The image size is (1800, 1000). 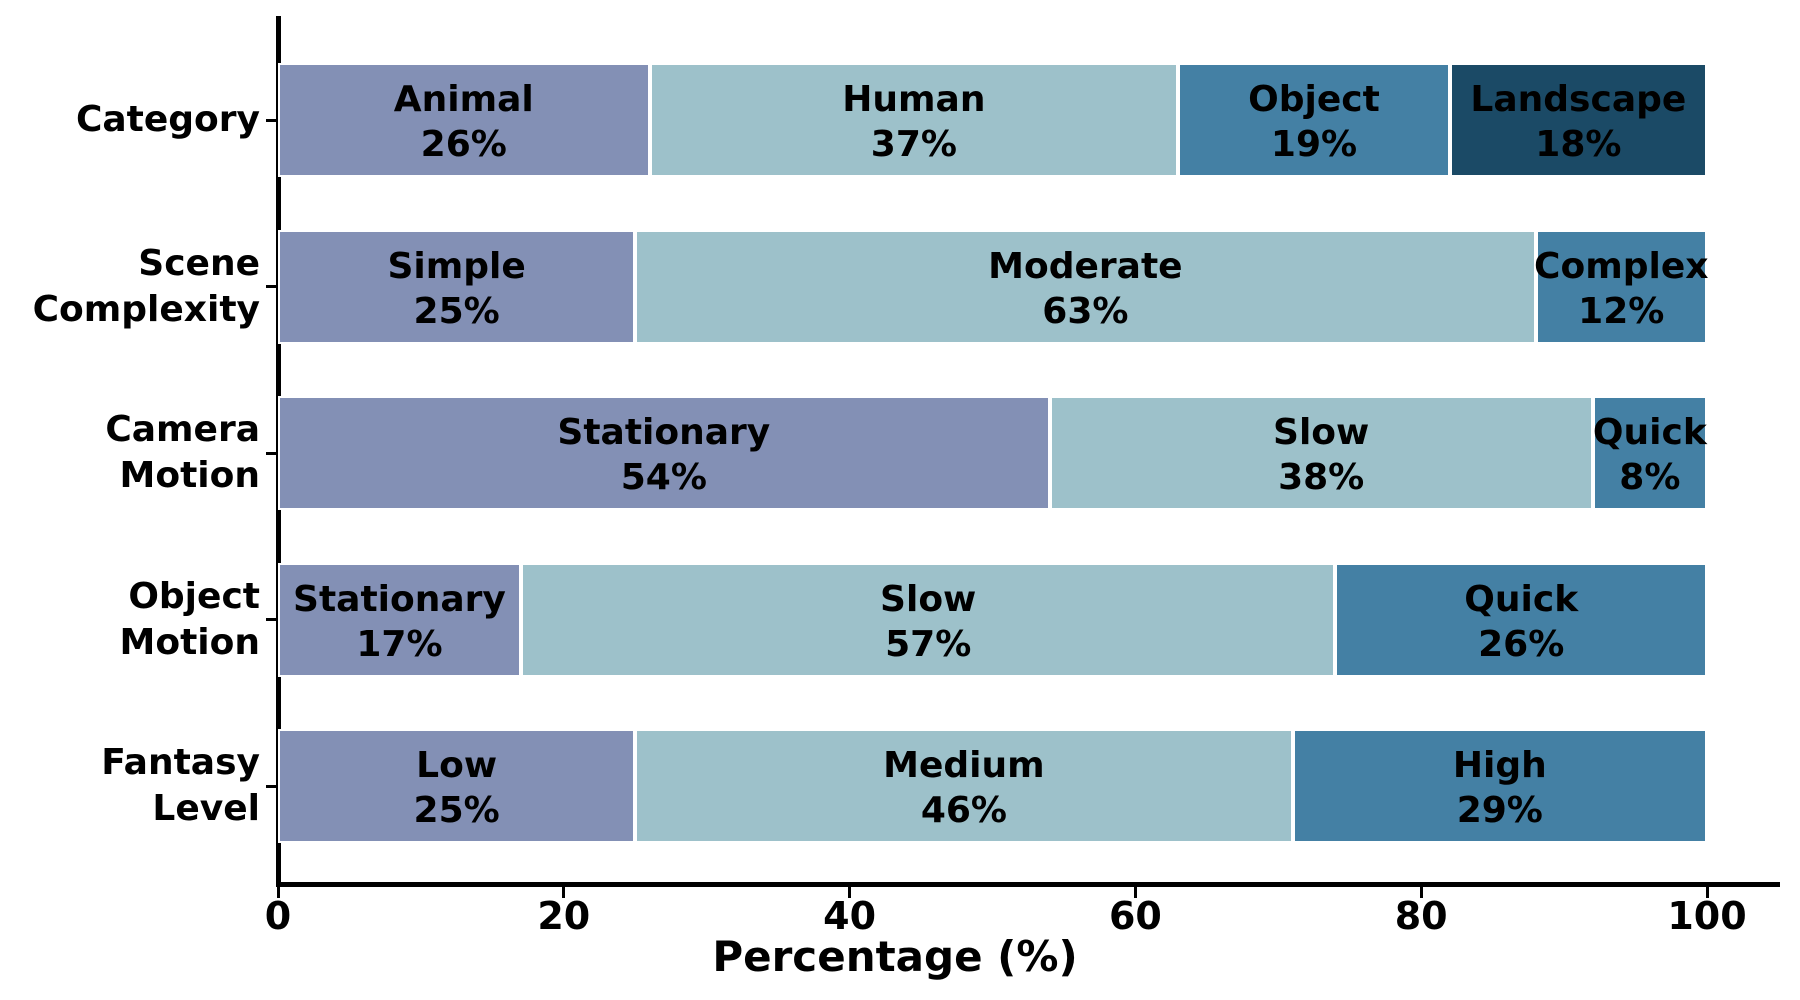 I want to click on segment-name: Moderate, so click(x=1085, y=266).